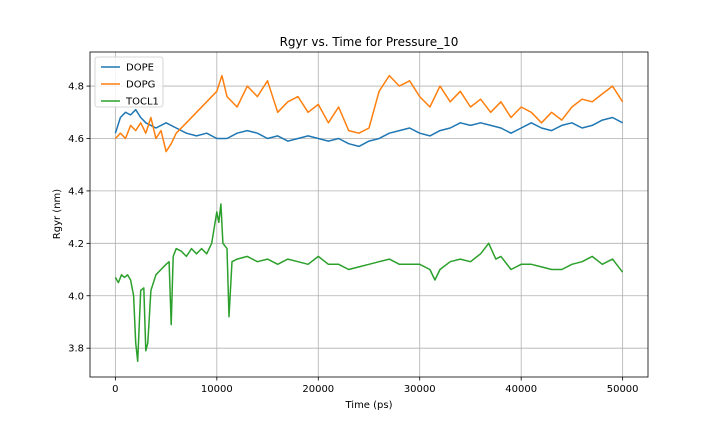 Image resolution: width=720 pixels, height=432 pixels. What do you see at coordinates (140, 68) in the screenshot?
I see `legend-label-dope: DOPE` at bounding box center [140, 68].